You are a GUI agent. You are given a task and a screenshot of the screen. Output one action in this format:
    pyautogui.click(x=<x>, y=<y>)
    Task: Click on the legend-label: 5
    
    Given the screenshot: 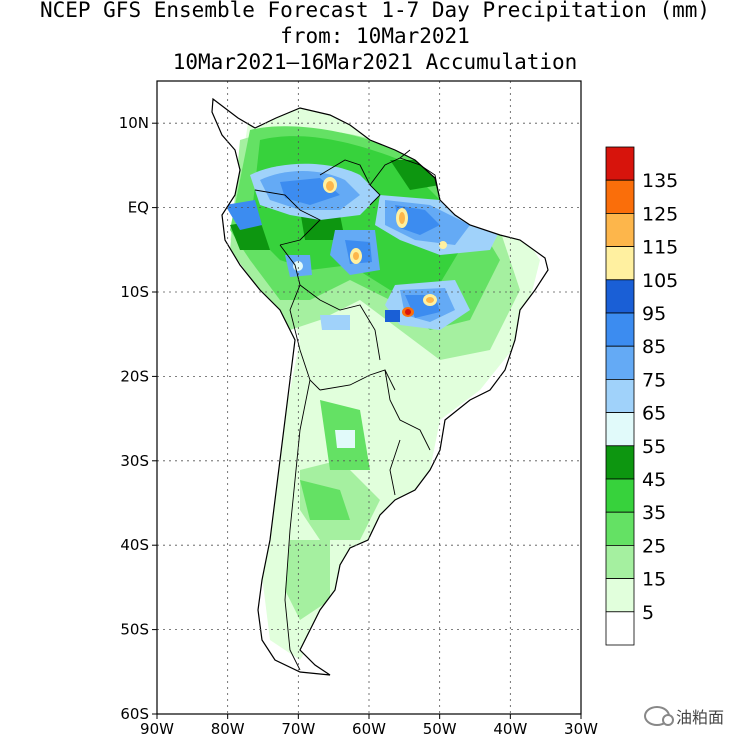 What is the action you would take?
    pyautogui.click(x=648, y=613)
    